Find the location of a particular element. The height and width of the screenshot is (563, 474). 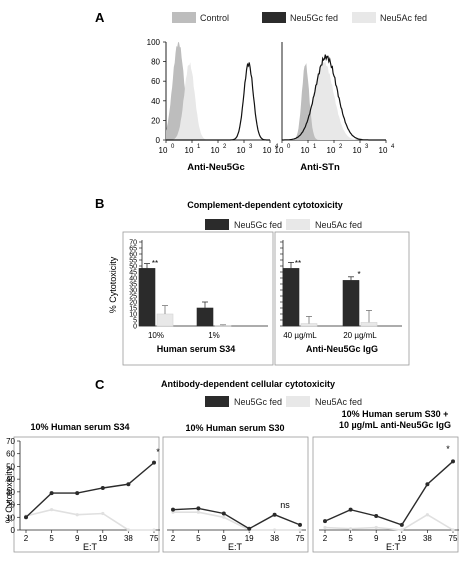

legend-c-neu5gc-label: Neu5Gc fed is located at coordinates (258, 402).